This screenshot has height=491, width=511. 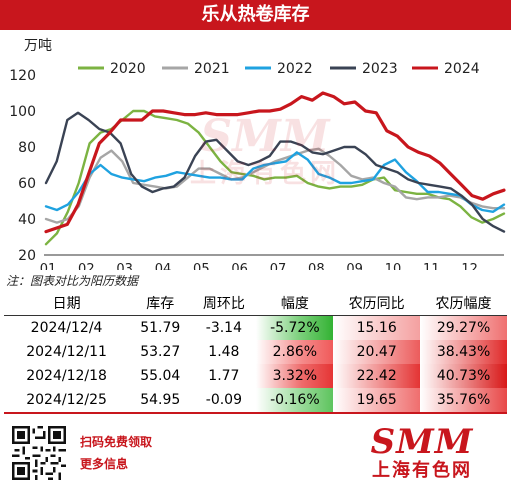 I want to click on table-row: 2024/12/11 53.27 1.48 2.86% 20.47 38.43%, so click(x=255, y=352).